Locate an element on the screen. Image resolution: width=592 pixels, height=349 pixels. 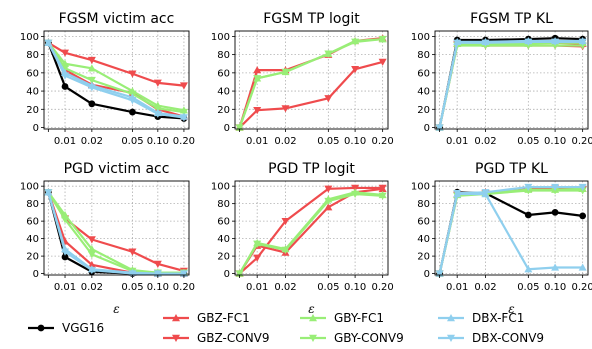
panel-title: PGD TP KL is located at coordinates (511, 169).